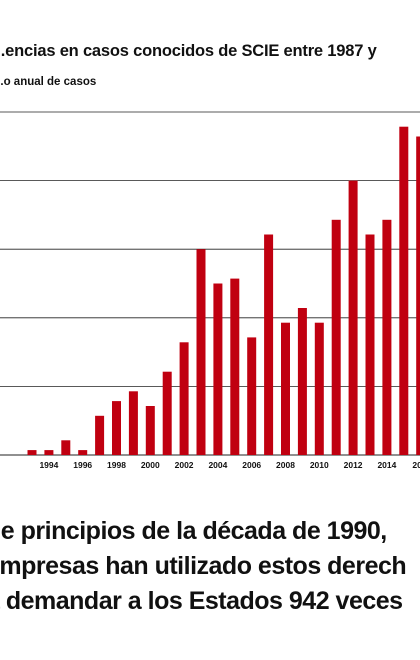  I want to click on x-tick-label: 1994, so click(48, 465).